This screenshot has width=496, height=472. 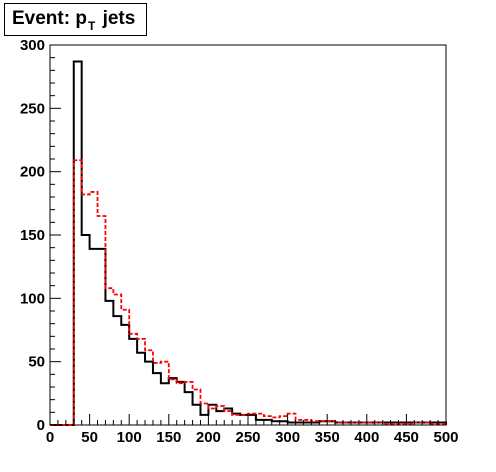 What do you see at coordinates (327, 437) in the screenshot?
I see `x-tick-label: 350` at bounding box center [327, 437].